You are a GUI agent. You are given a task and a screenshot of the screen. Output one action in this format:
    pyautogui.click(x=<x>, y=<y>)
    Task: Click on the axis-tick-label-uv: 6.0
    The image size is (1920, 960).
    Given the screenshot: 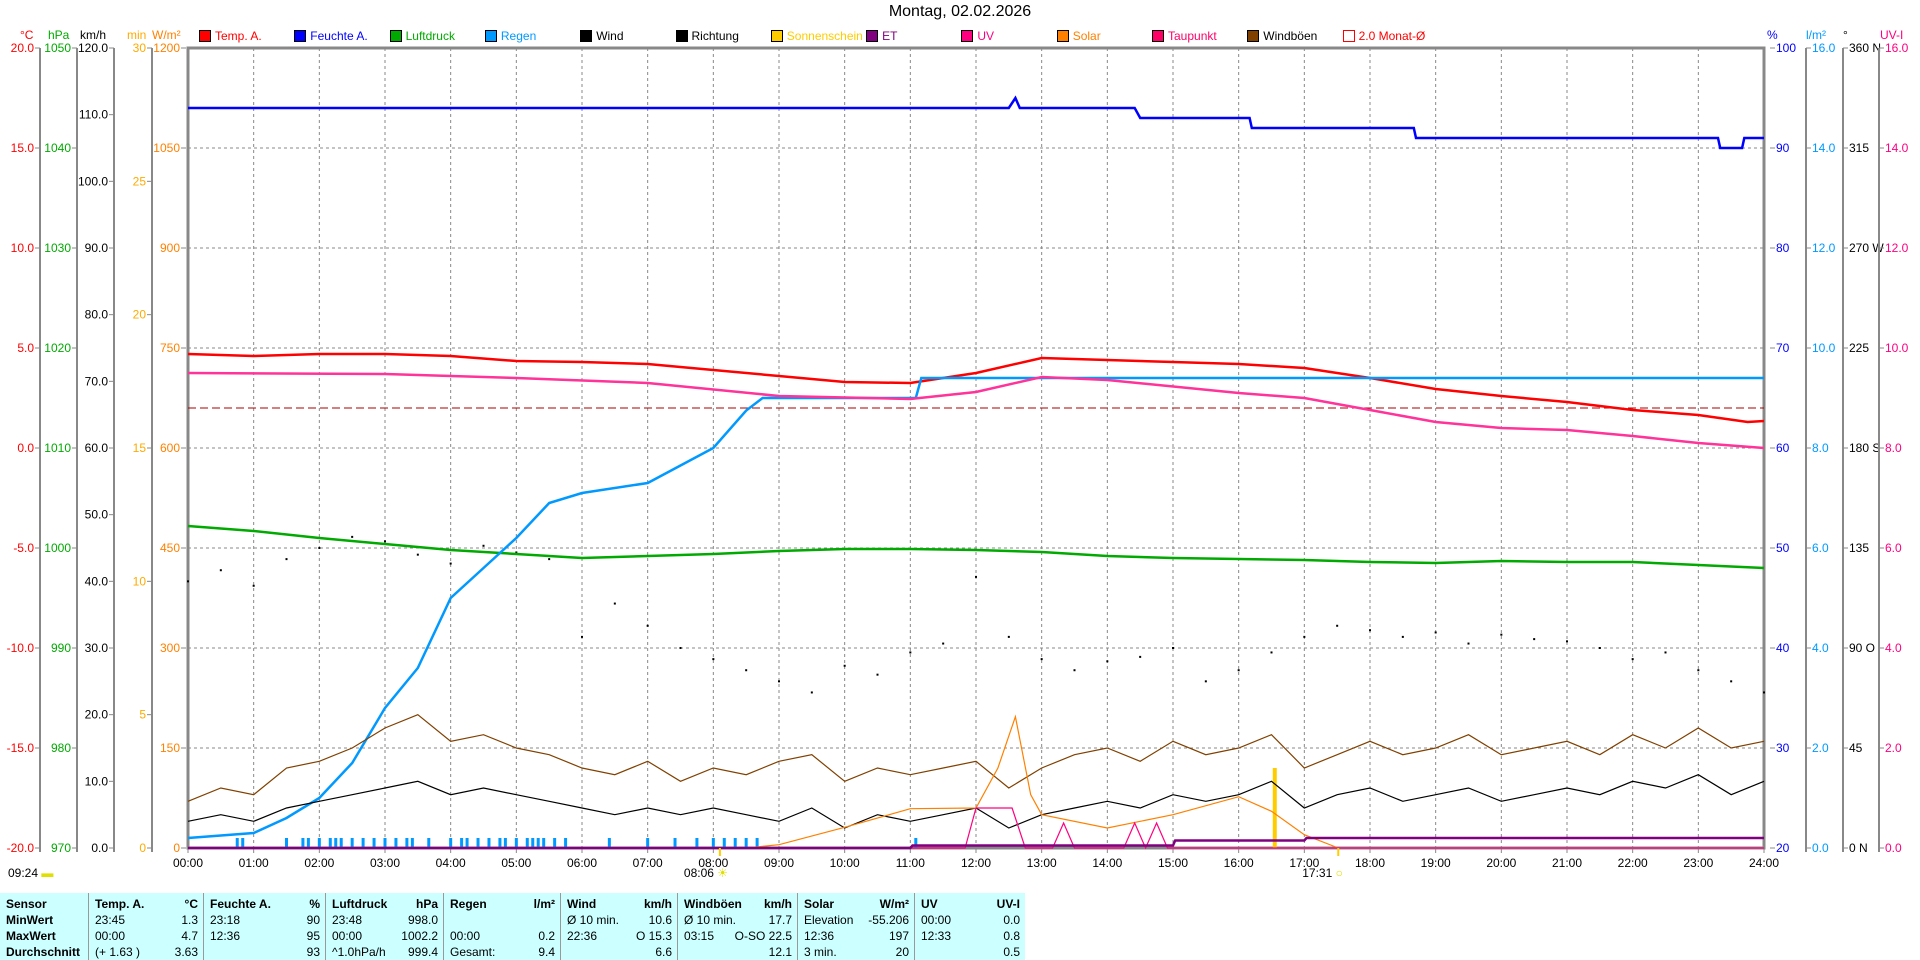 What is the action you would take?
    pyautogui.click(x=1893, y=548)
    